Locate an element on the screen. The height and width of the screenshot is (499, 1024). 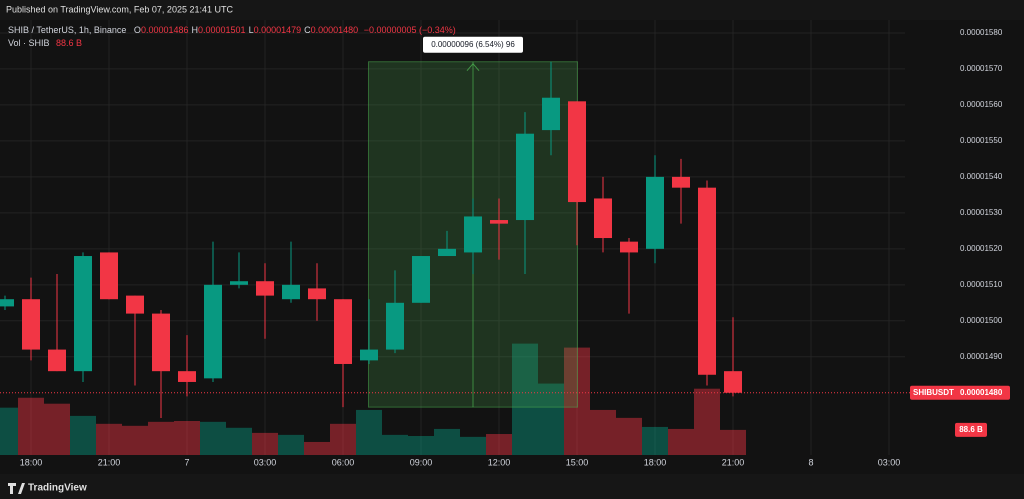
measure-label-bg is located at coordinates (473, 44).